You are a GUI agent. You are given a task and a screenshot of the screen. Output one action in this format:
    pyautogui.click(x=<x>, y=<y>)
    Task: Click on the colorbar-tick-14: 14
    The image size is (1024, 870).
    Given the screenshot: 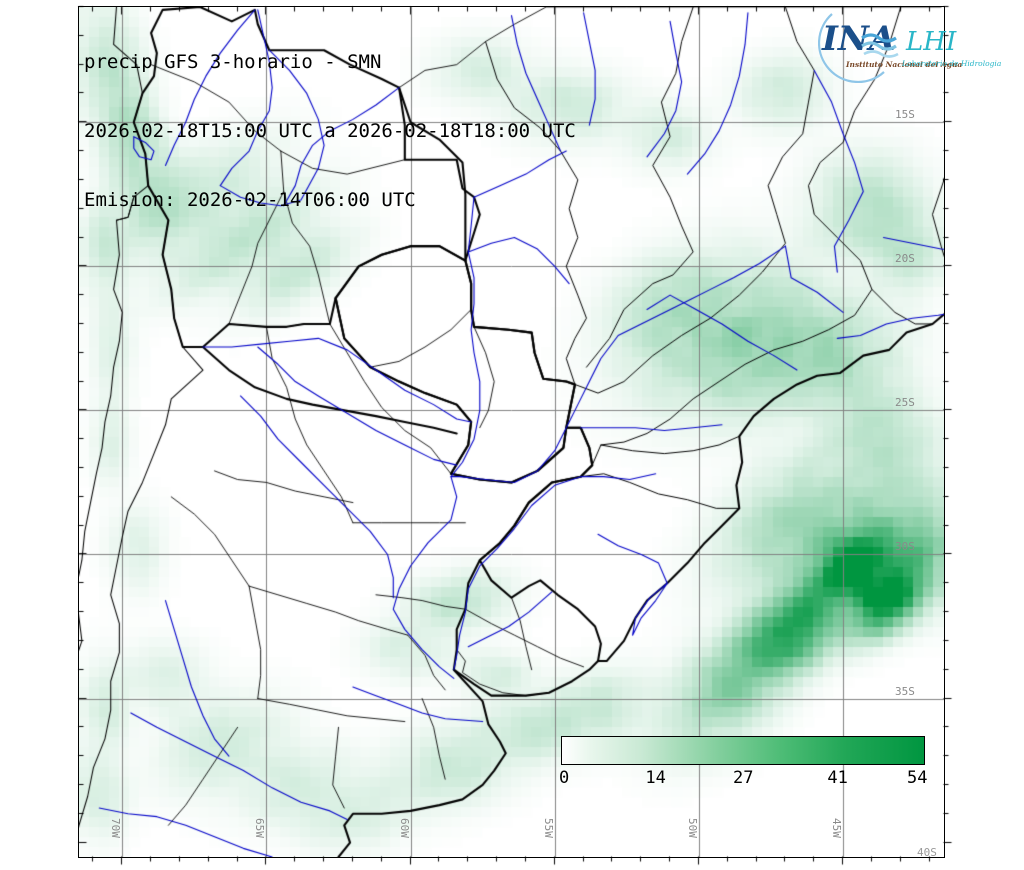 What is the action you would take?
    pyautogui.click(x=655, y=778)
    